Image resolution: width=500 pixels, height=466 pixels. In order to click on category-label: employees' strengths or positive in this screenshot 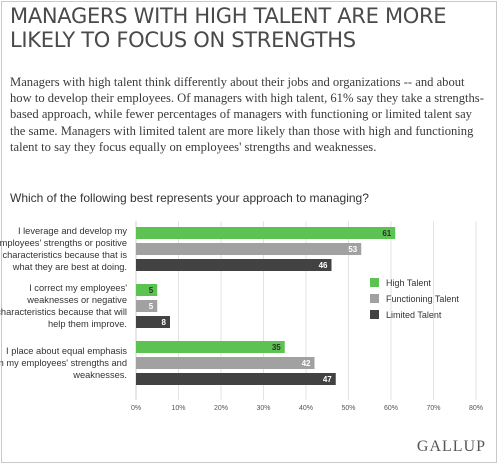, I will do `click(63, 243)`.